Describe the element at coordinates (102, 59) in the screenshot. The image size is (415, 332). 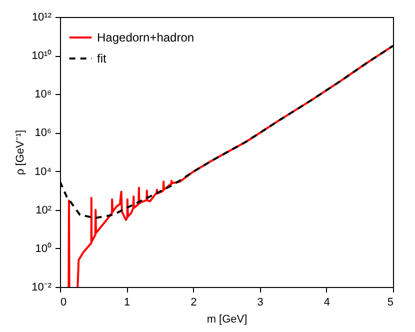
I see `legend-label: fit` at that location.